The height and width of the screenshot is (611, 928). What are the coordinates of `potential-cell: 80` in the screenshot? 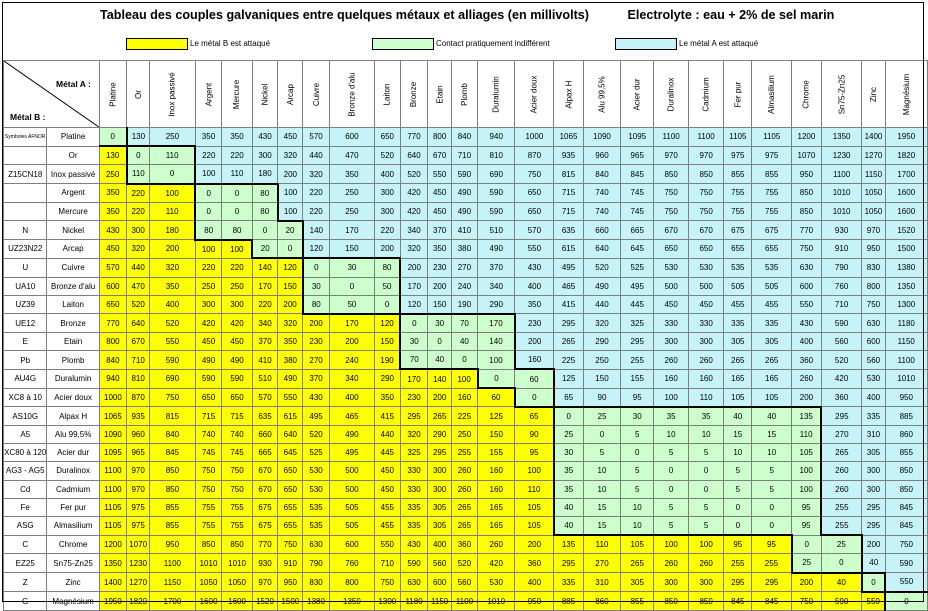 It's located at (208, 230).